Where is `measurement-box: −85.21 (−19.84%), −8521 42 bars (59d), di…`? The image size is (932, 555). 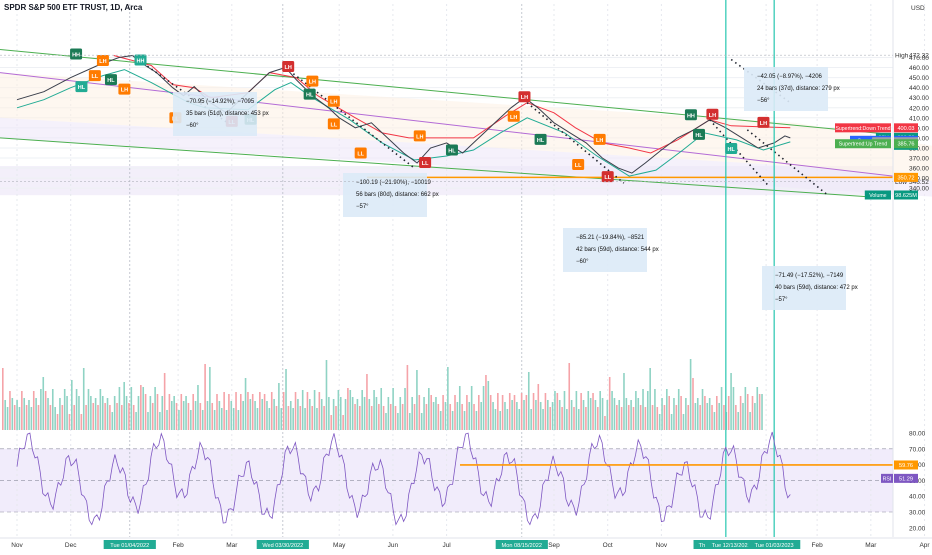
measurement-box: −85.21 (−19.84%), −8521 42 bars (59d), di… is located at coordinates (611, 250).